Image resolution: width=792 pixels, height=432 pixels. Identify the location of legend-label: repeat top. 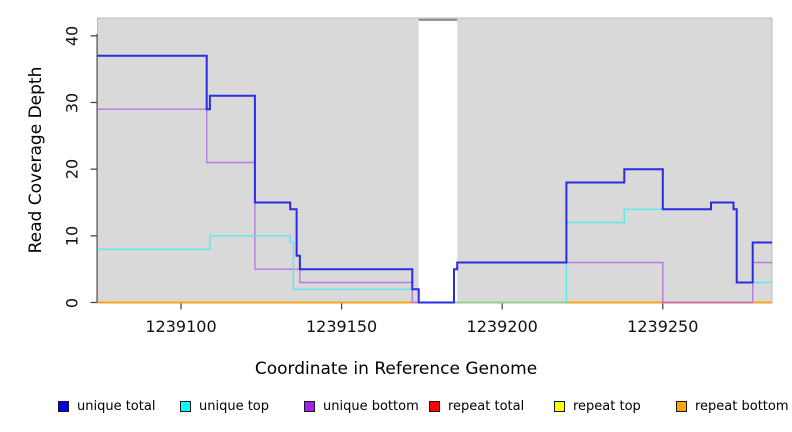
(607, 406).